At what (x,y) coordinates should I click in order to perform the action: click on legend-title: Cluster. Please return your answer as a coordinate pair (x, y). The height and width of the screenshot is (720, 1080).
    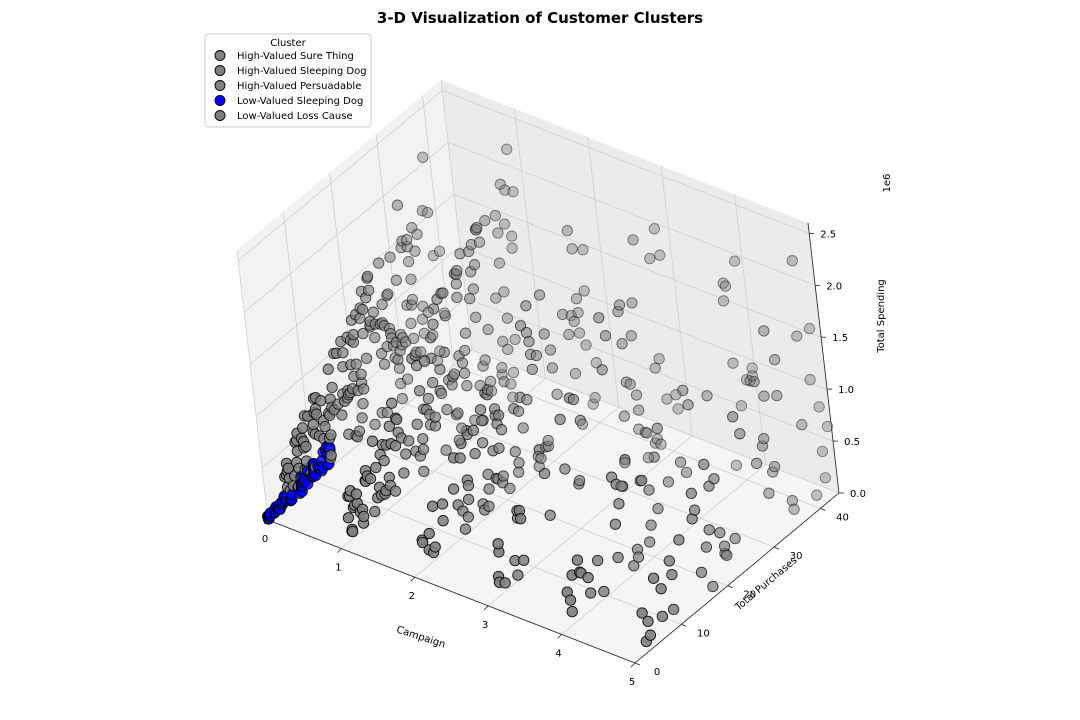
    Looking at the image, I should click on (288, 43).